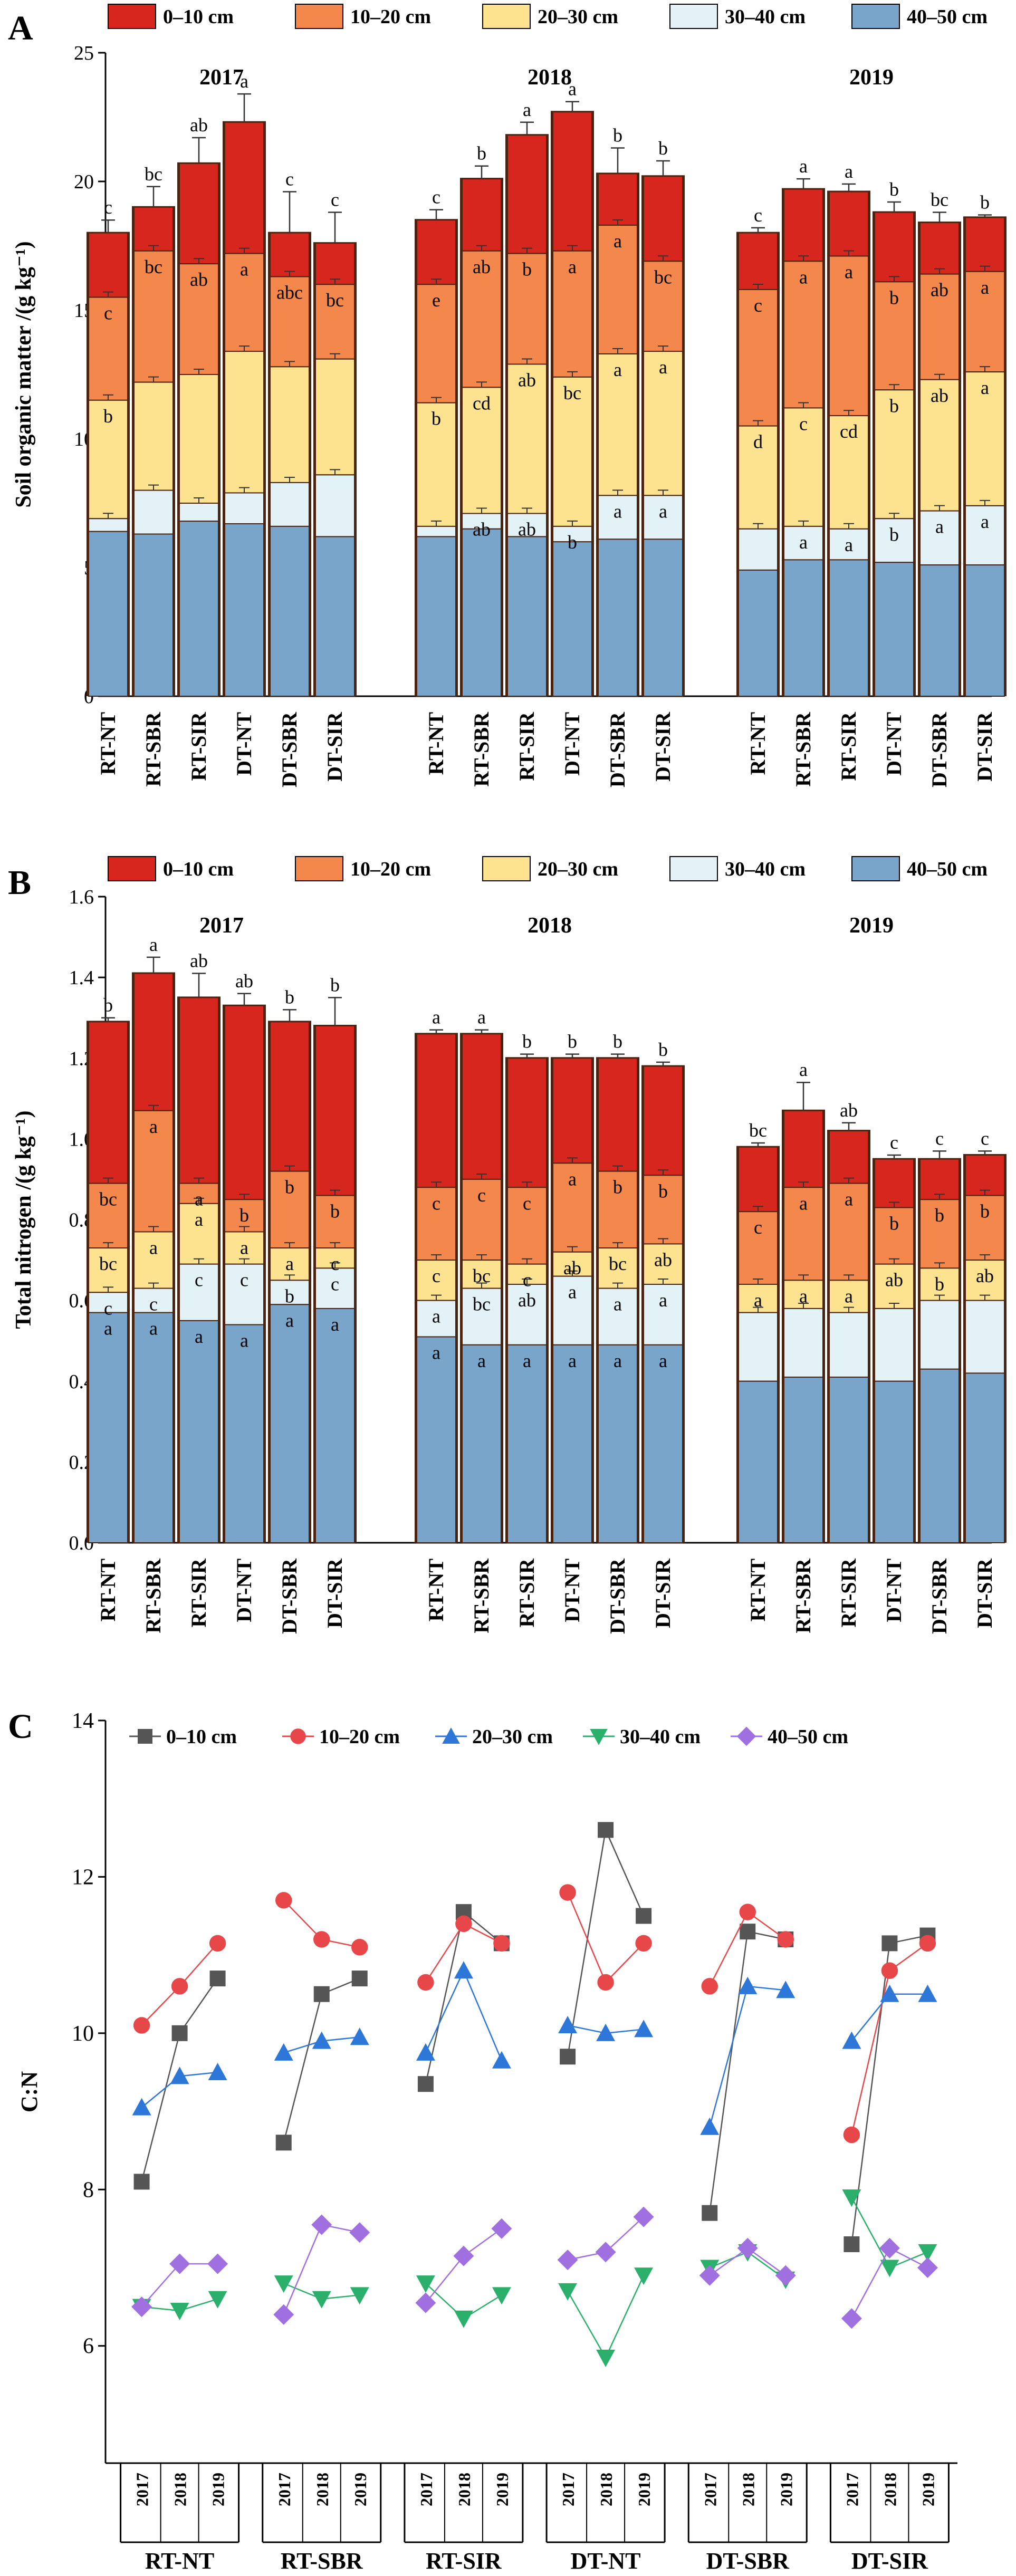 This screenshot has height=2576, width=1016. I want to click on significance-letter: d, so click(758, 442).